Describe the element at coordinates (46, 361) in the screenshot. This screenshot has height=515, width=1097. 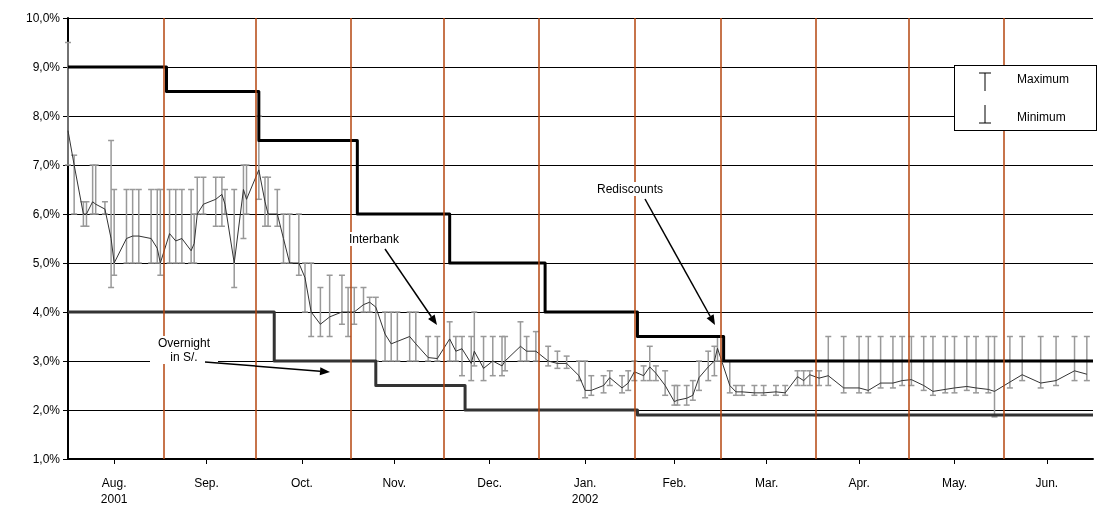
I see `y-tick-label: 3,0%` at that location.